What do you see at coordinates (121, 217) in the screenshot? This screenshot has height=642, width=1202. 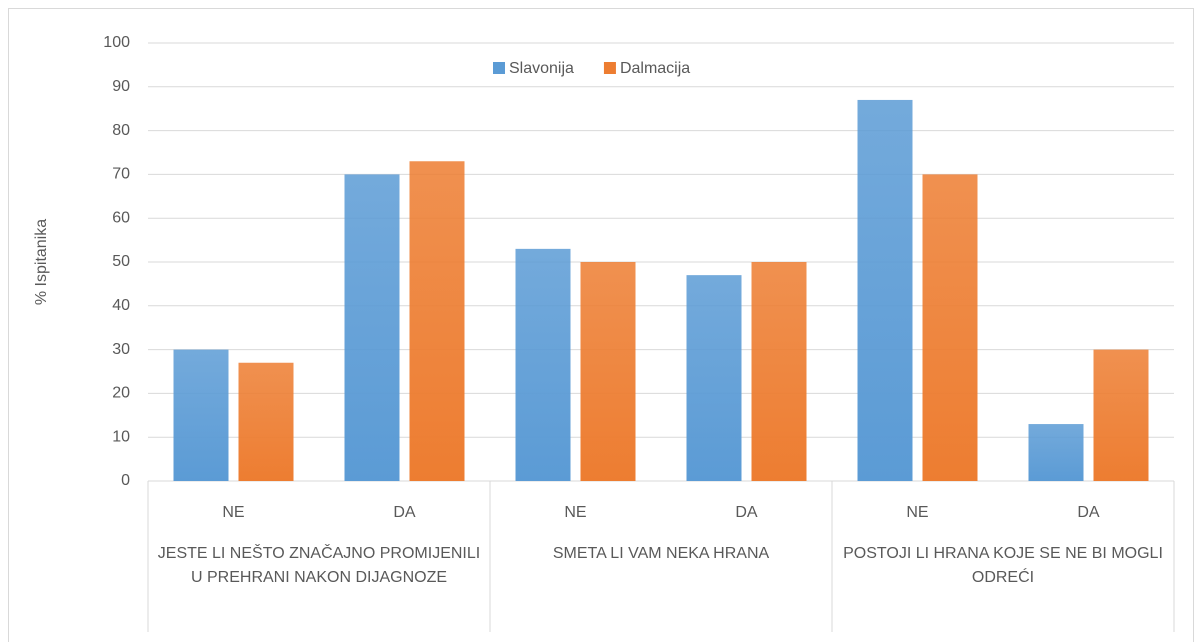 I see `y-tick-label: 60` at bounding box center [121, 217].